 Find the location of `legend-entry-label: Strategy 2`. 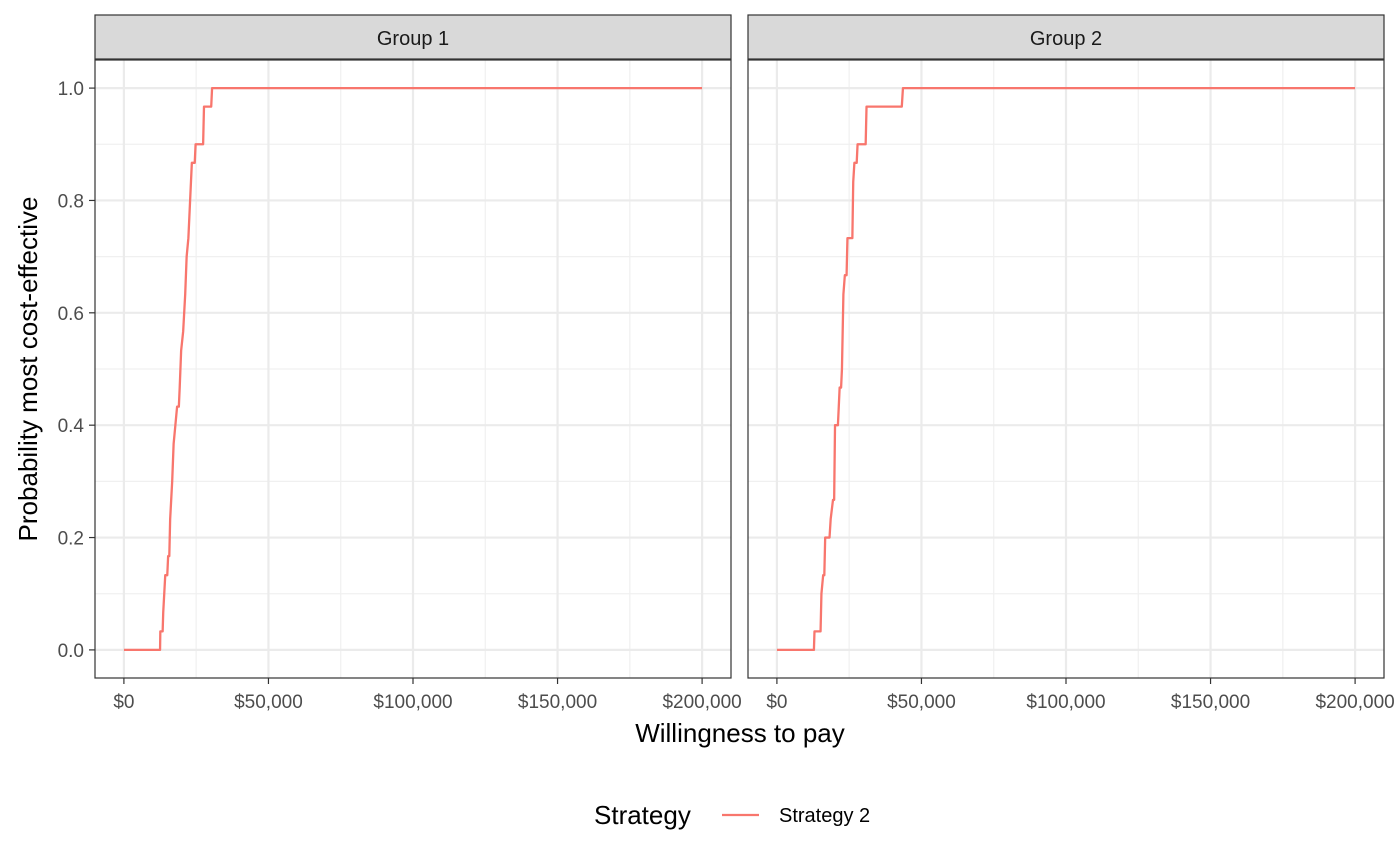

legend-entry-label: Strategy 2 is located at coordinates (824, 816).